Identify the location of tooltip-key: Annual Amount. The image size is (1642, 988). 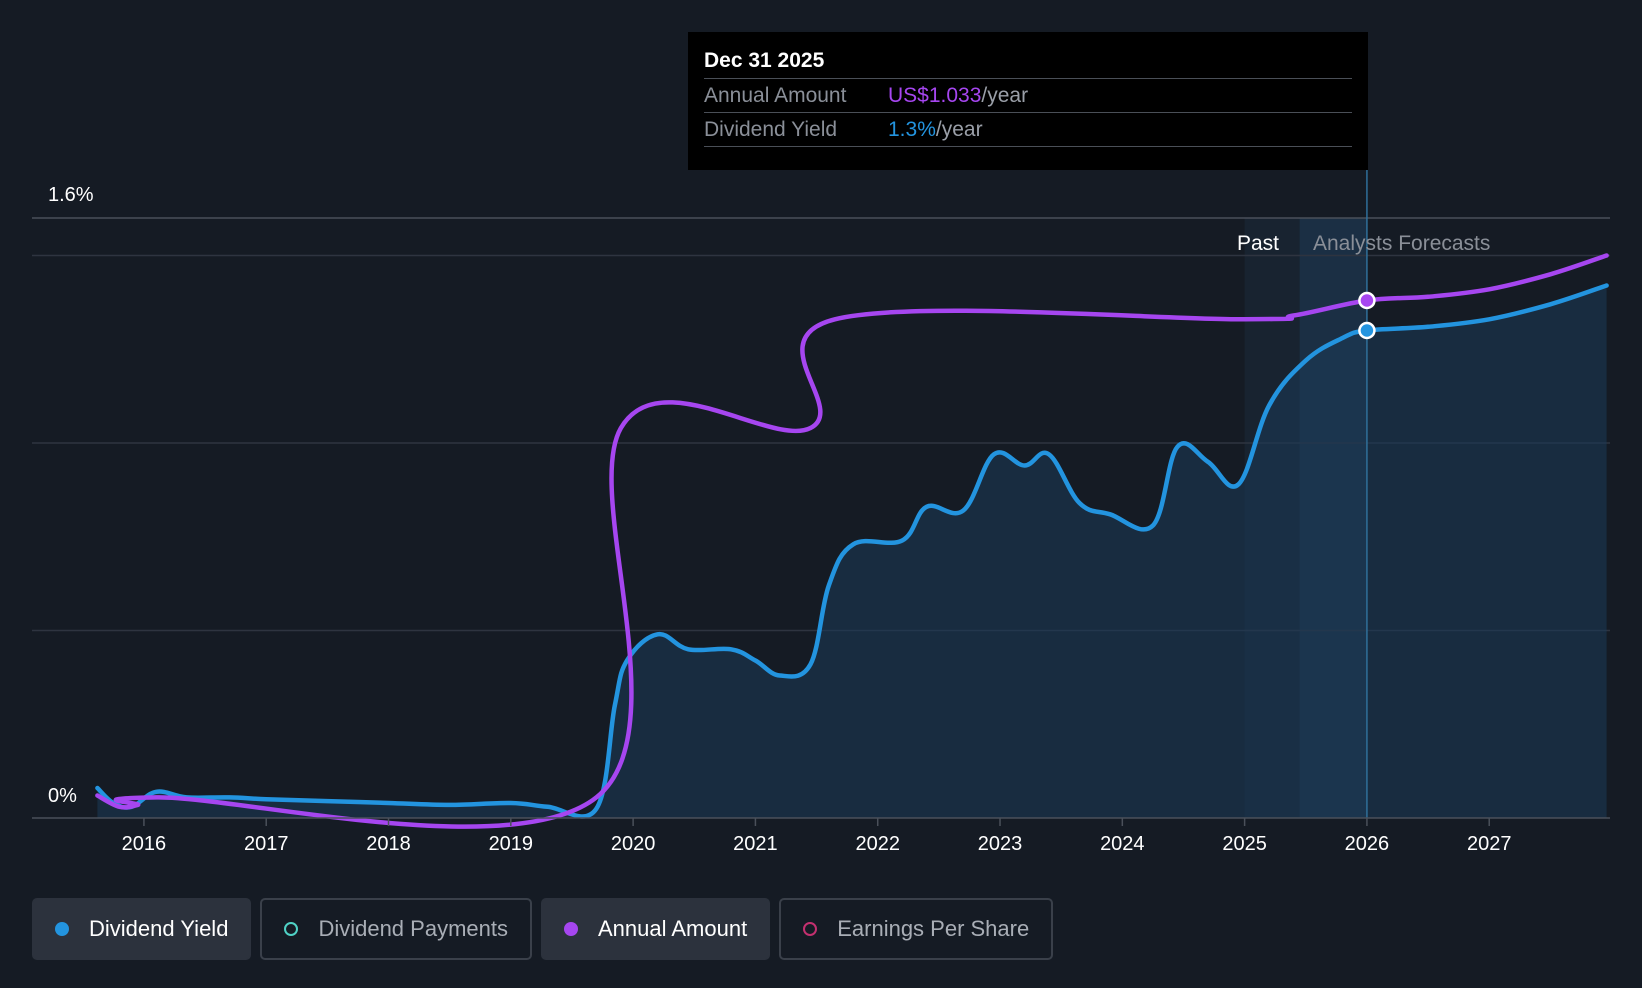
(775, 95).